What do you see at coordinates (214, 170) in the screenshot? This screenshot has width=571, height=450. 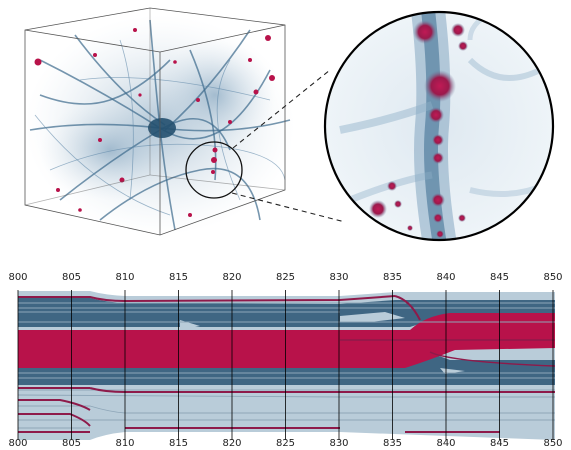 I see `selection-circle` at bounding box center [214, 170].